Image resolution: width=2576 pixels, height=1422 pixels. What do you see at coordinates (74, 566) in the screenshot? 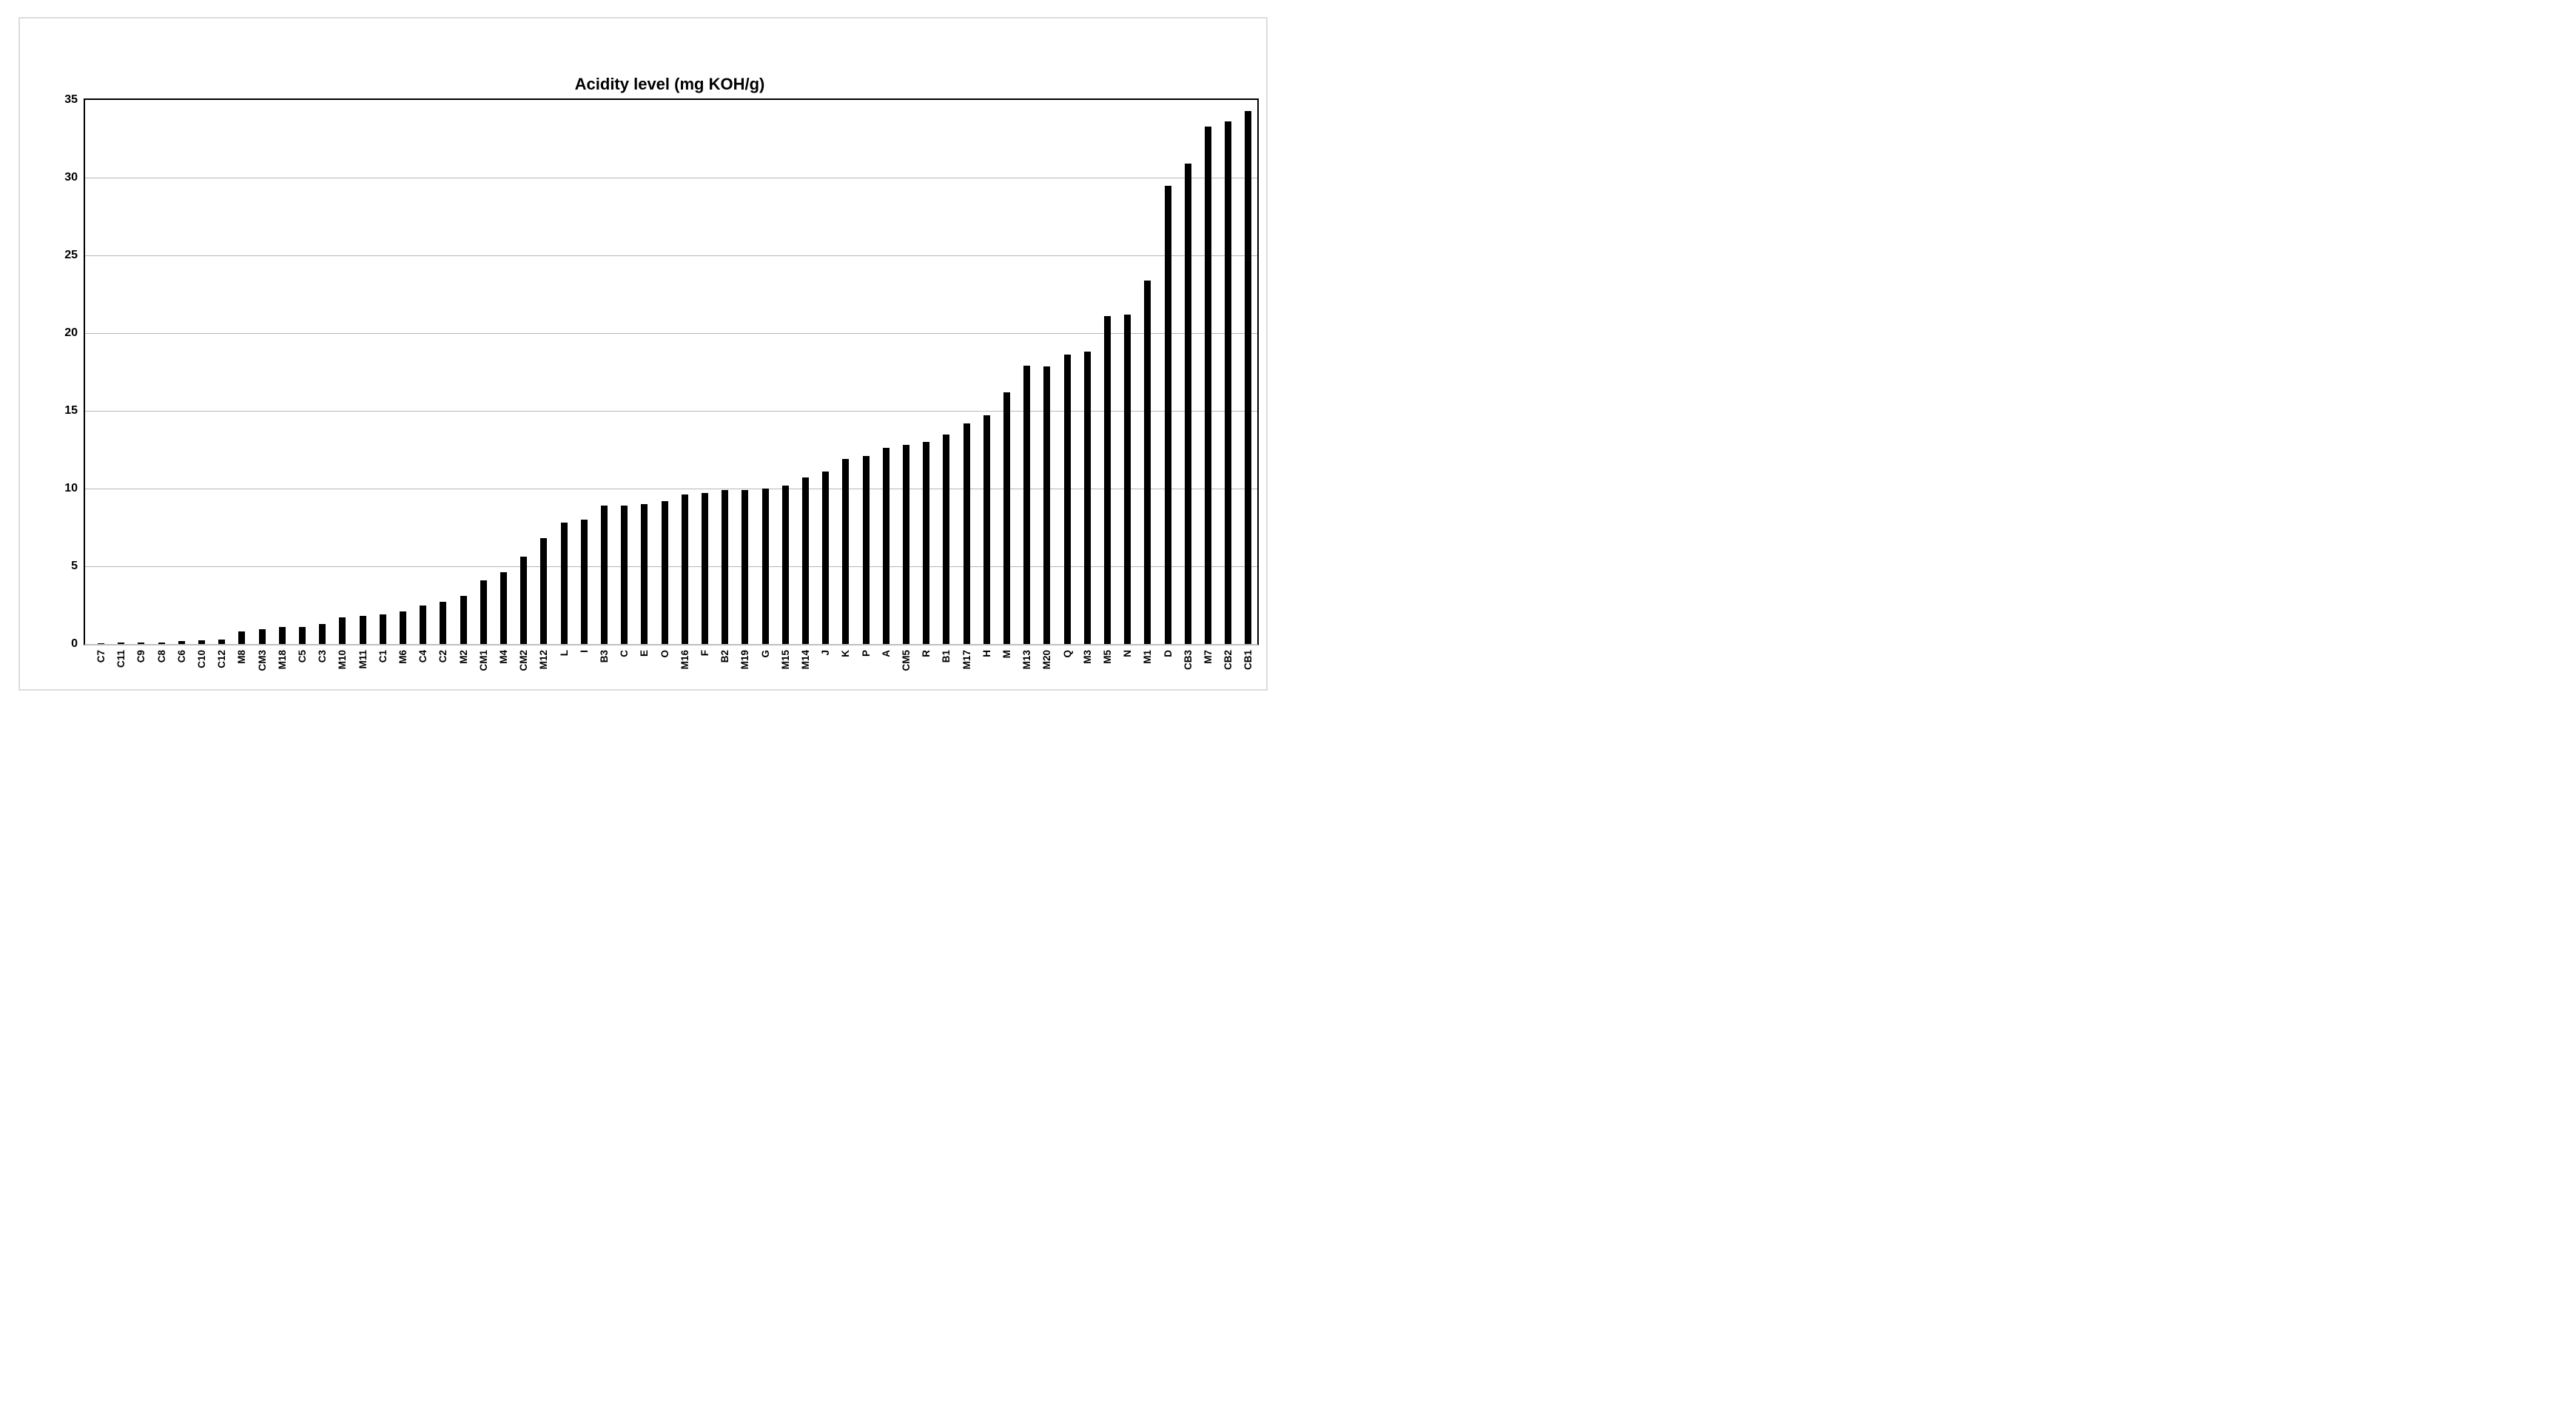
I see `y-axis-tick-label: 5` at bounding box center [74, 566].